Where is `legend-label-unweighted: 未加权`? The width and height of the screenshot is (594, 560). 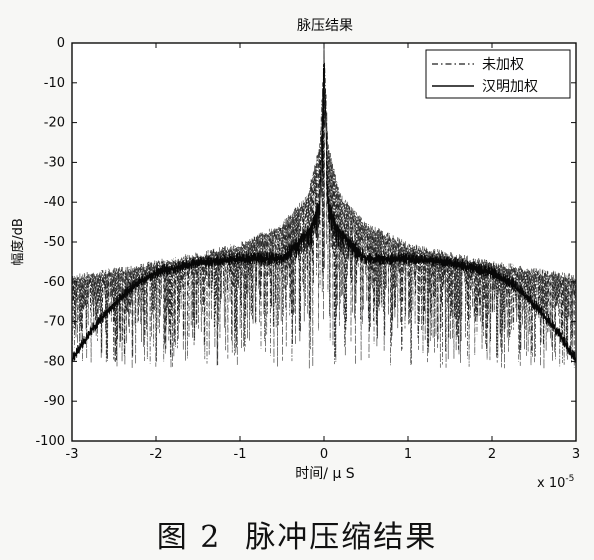
legend-label-unweighted: 未加权 is located at coordinates (503, 65).